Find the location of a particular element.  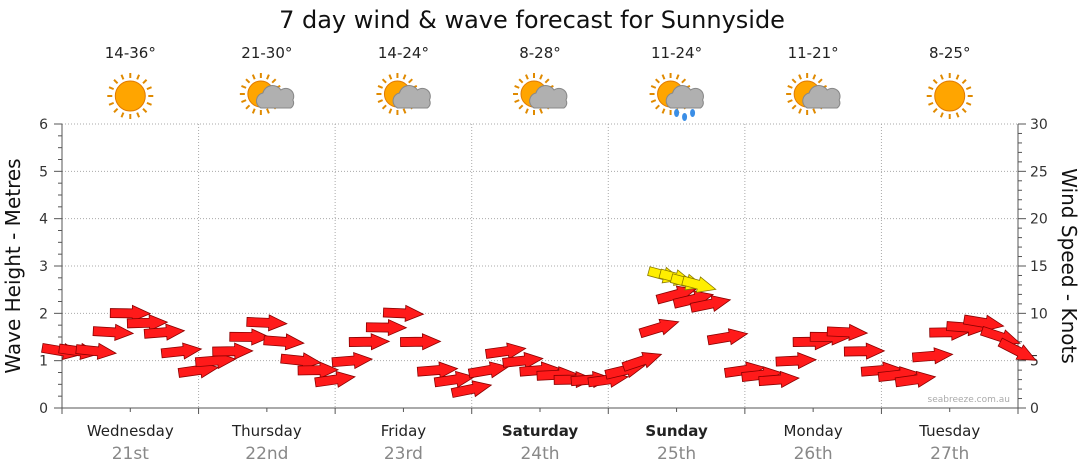

sun-cloud-icon is located at coordinates (540, 94).